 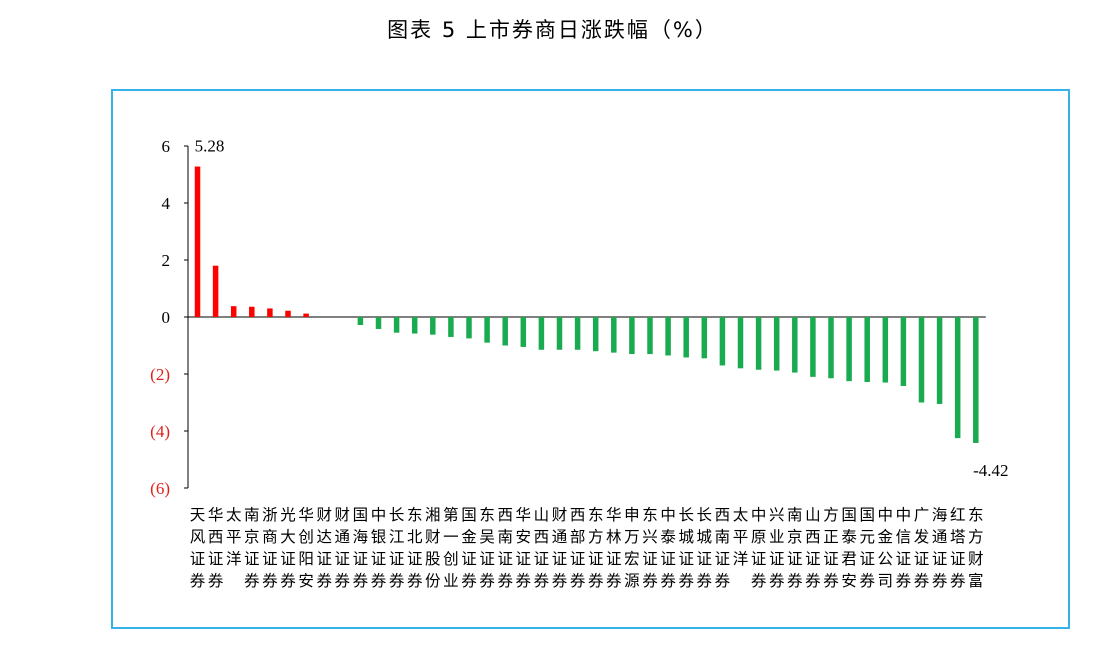 I want to click on y-tick-label: (2), so click(x=160, y=374).